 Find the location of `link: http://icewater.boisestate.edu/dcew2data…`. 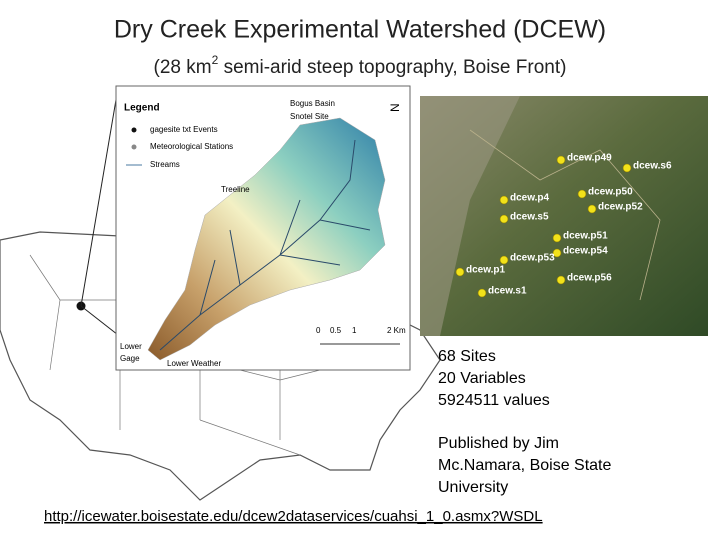

link: http://icewater.boisestate.edu/dcew2data… is located at coordinates (293, 516).